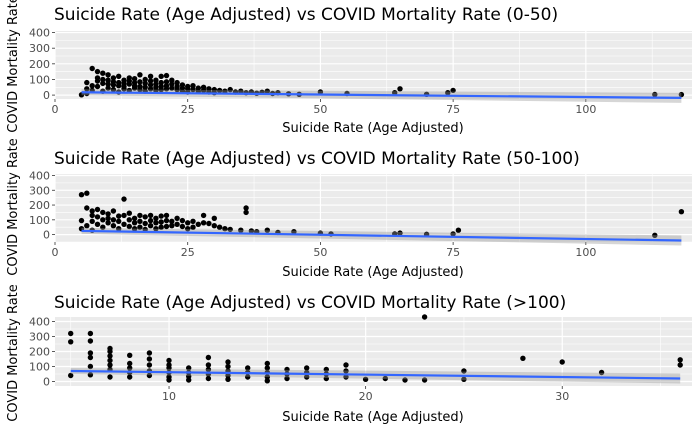 Image resolution: width=700 pixels, height=432 pixels. Describe the element at coordinates (453, 252) in the screenshot. I see `x-tick-label: 75` at that location.